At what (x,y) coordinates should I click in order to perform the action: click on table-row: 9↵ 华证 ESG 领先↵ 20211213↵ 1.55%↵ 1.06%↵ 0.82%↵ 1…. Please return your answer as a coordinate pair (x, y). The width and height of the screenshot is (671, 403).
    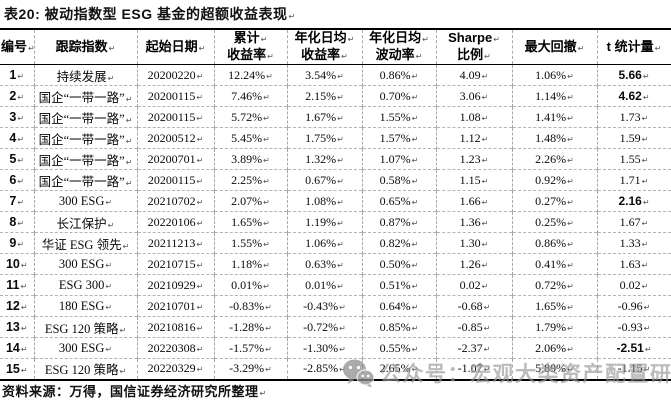
    Looking at the image, I should click on (335, 243).